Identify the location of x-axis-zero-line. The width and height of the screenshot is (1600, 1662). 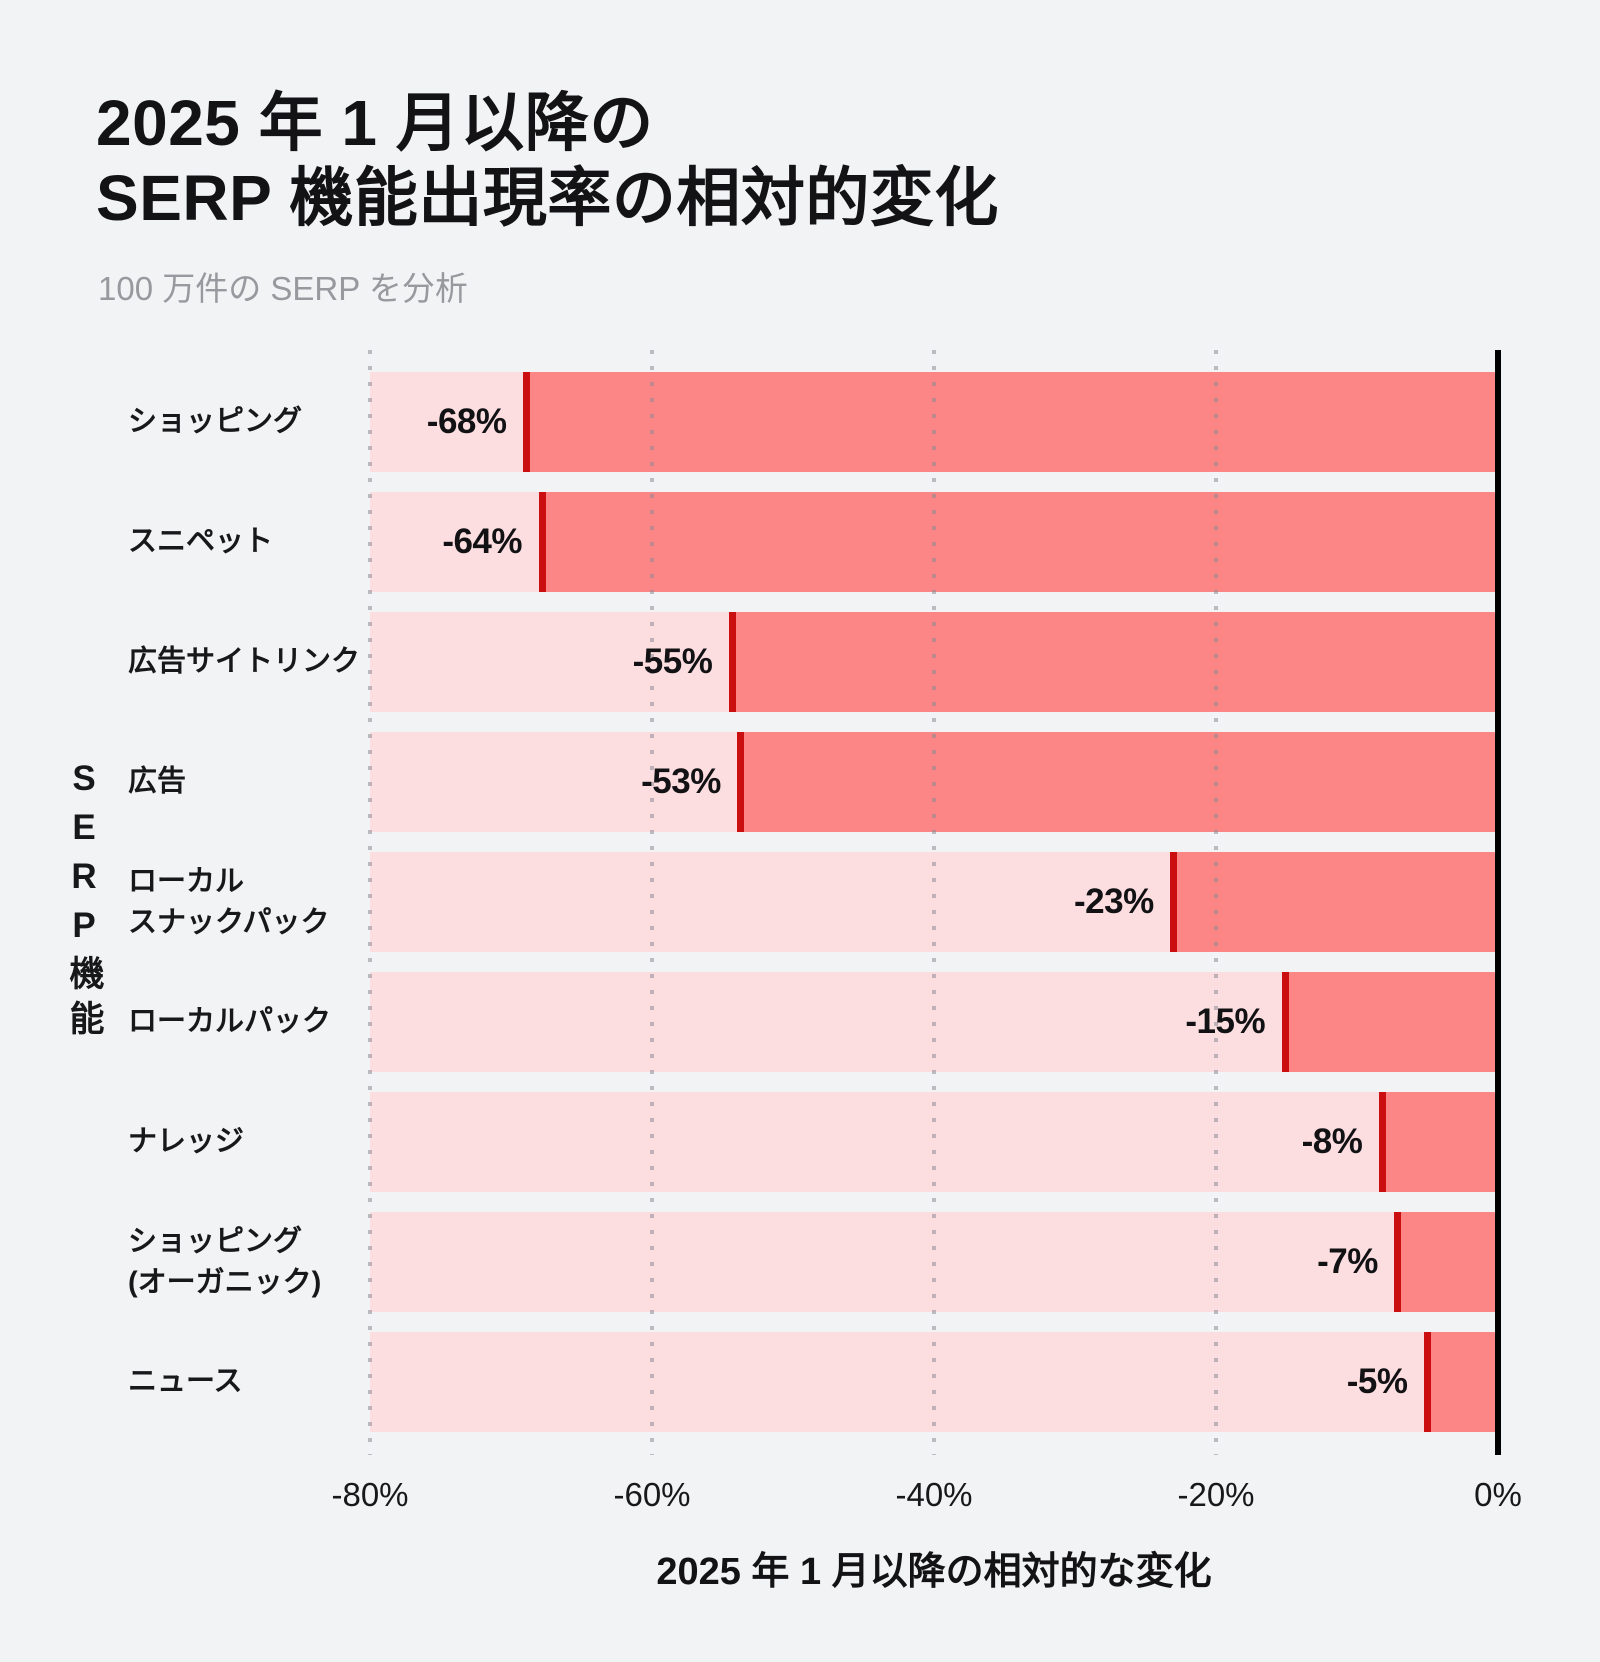
(1498, 902).